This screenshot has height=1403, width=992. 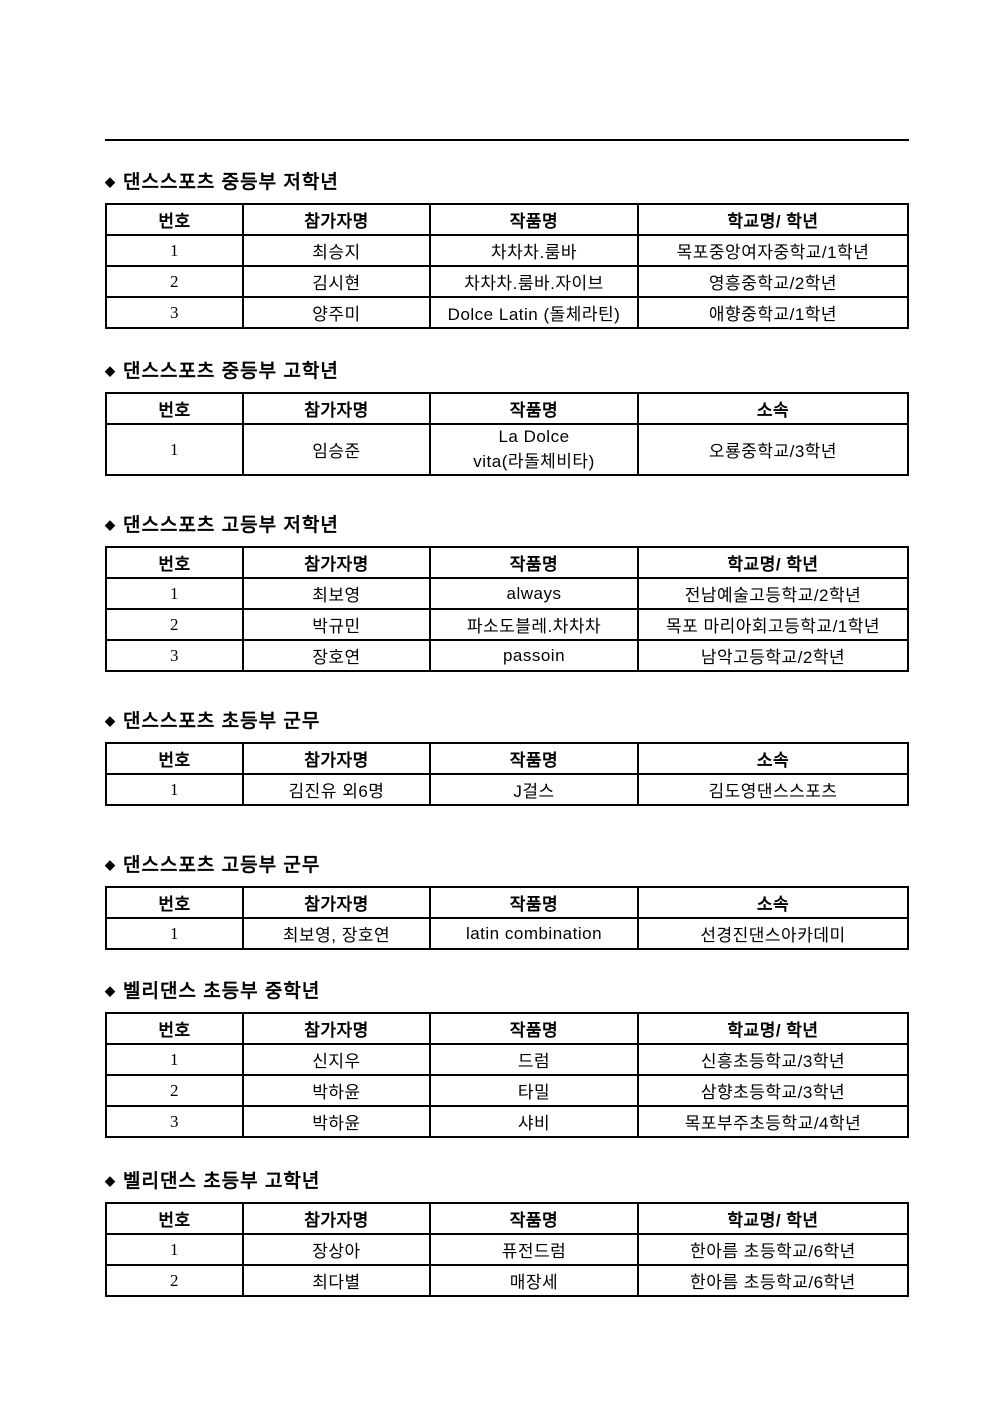 I want to click on work-cell: 드럼, so click(x=534, y=1059).